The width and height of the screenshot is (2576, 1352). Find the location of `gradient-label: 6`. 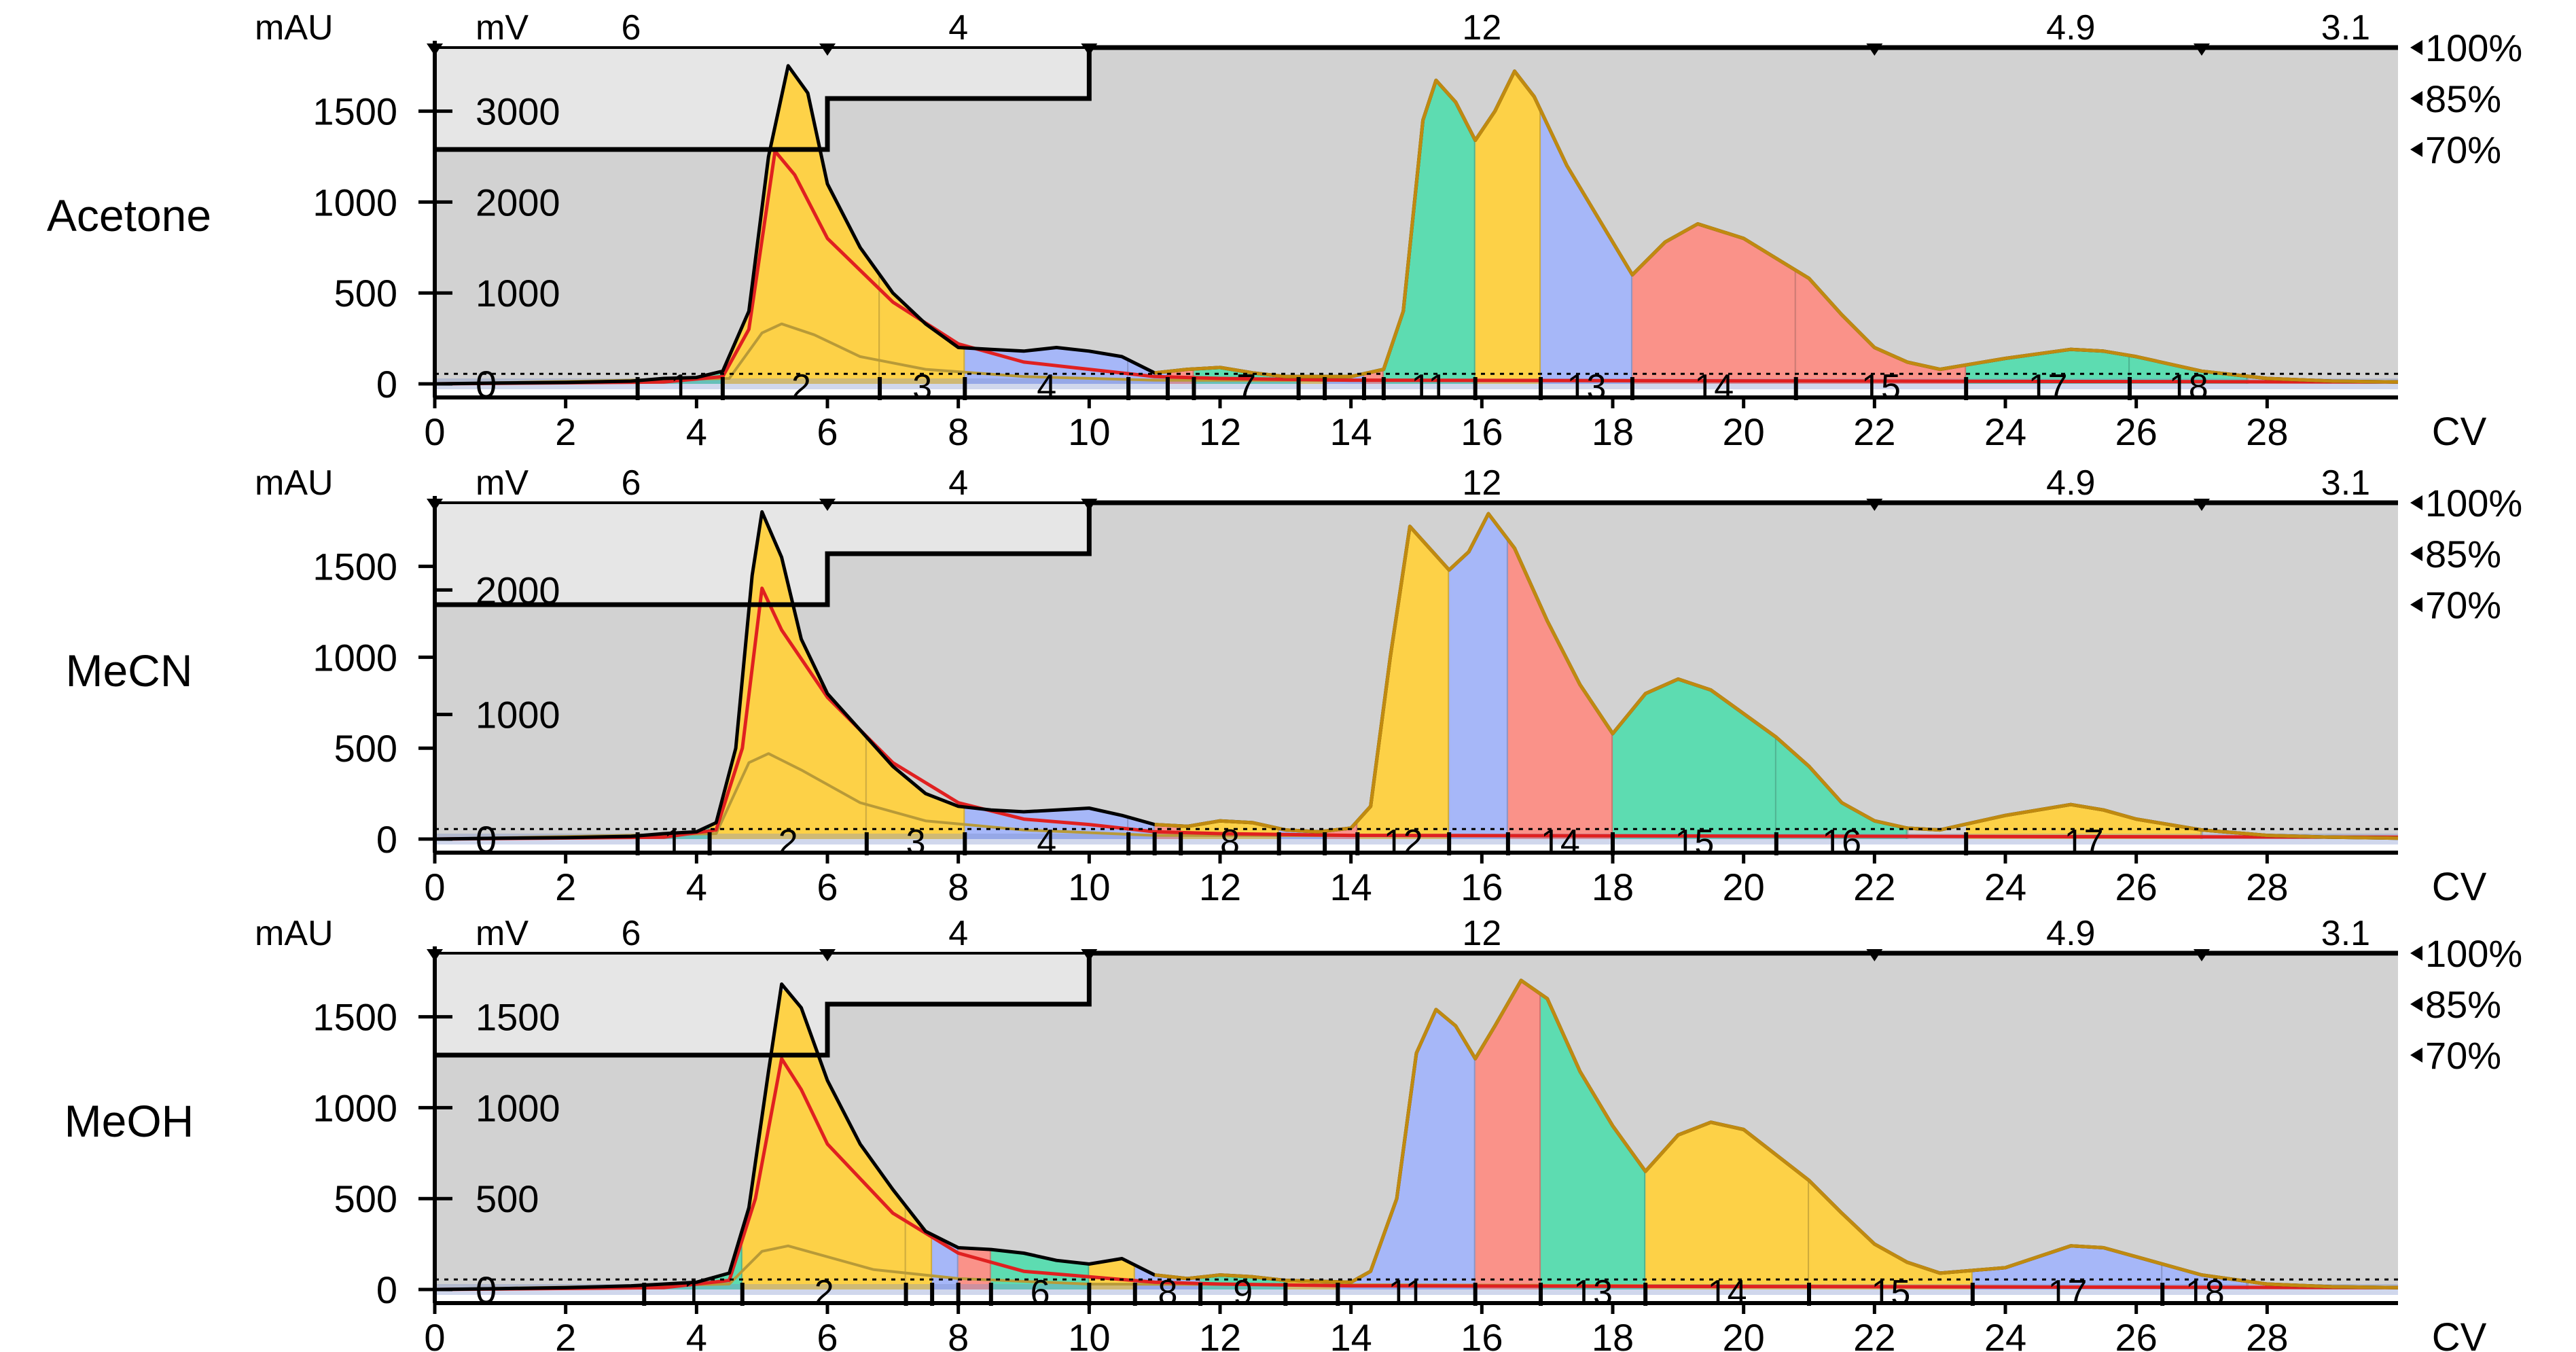

gradient-label: 6 is located at coordinates (631, 933).